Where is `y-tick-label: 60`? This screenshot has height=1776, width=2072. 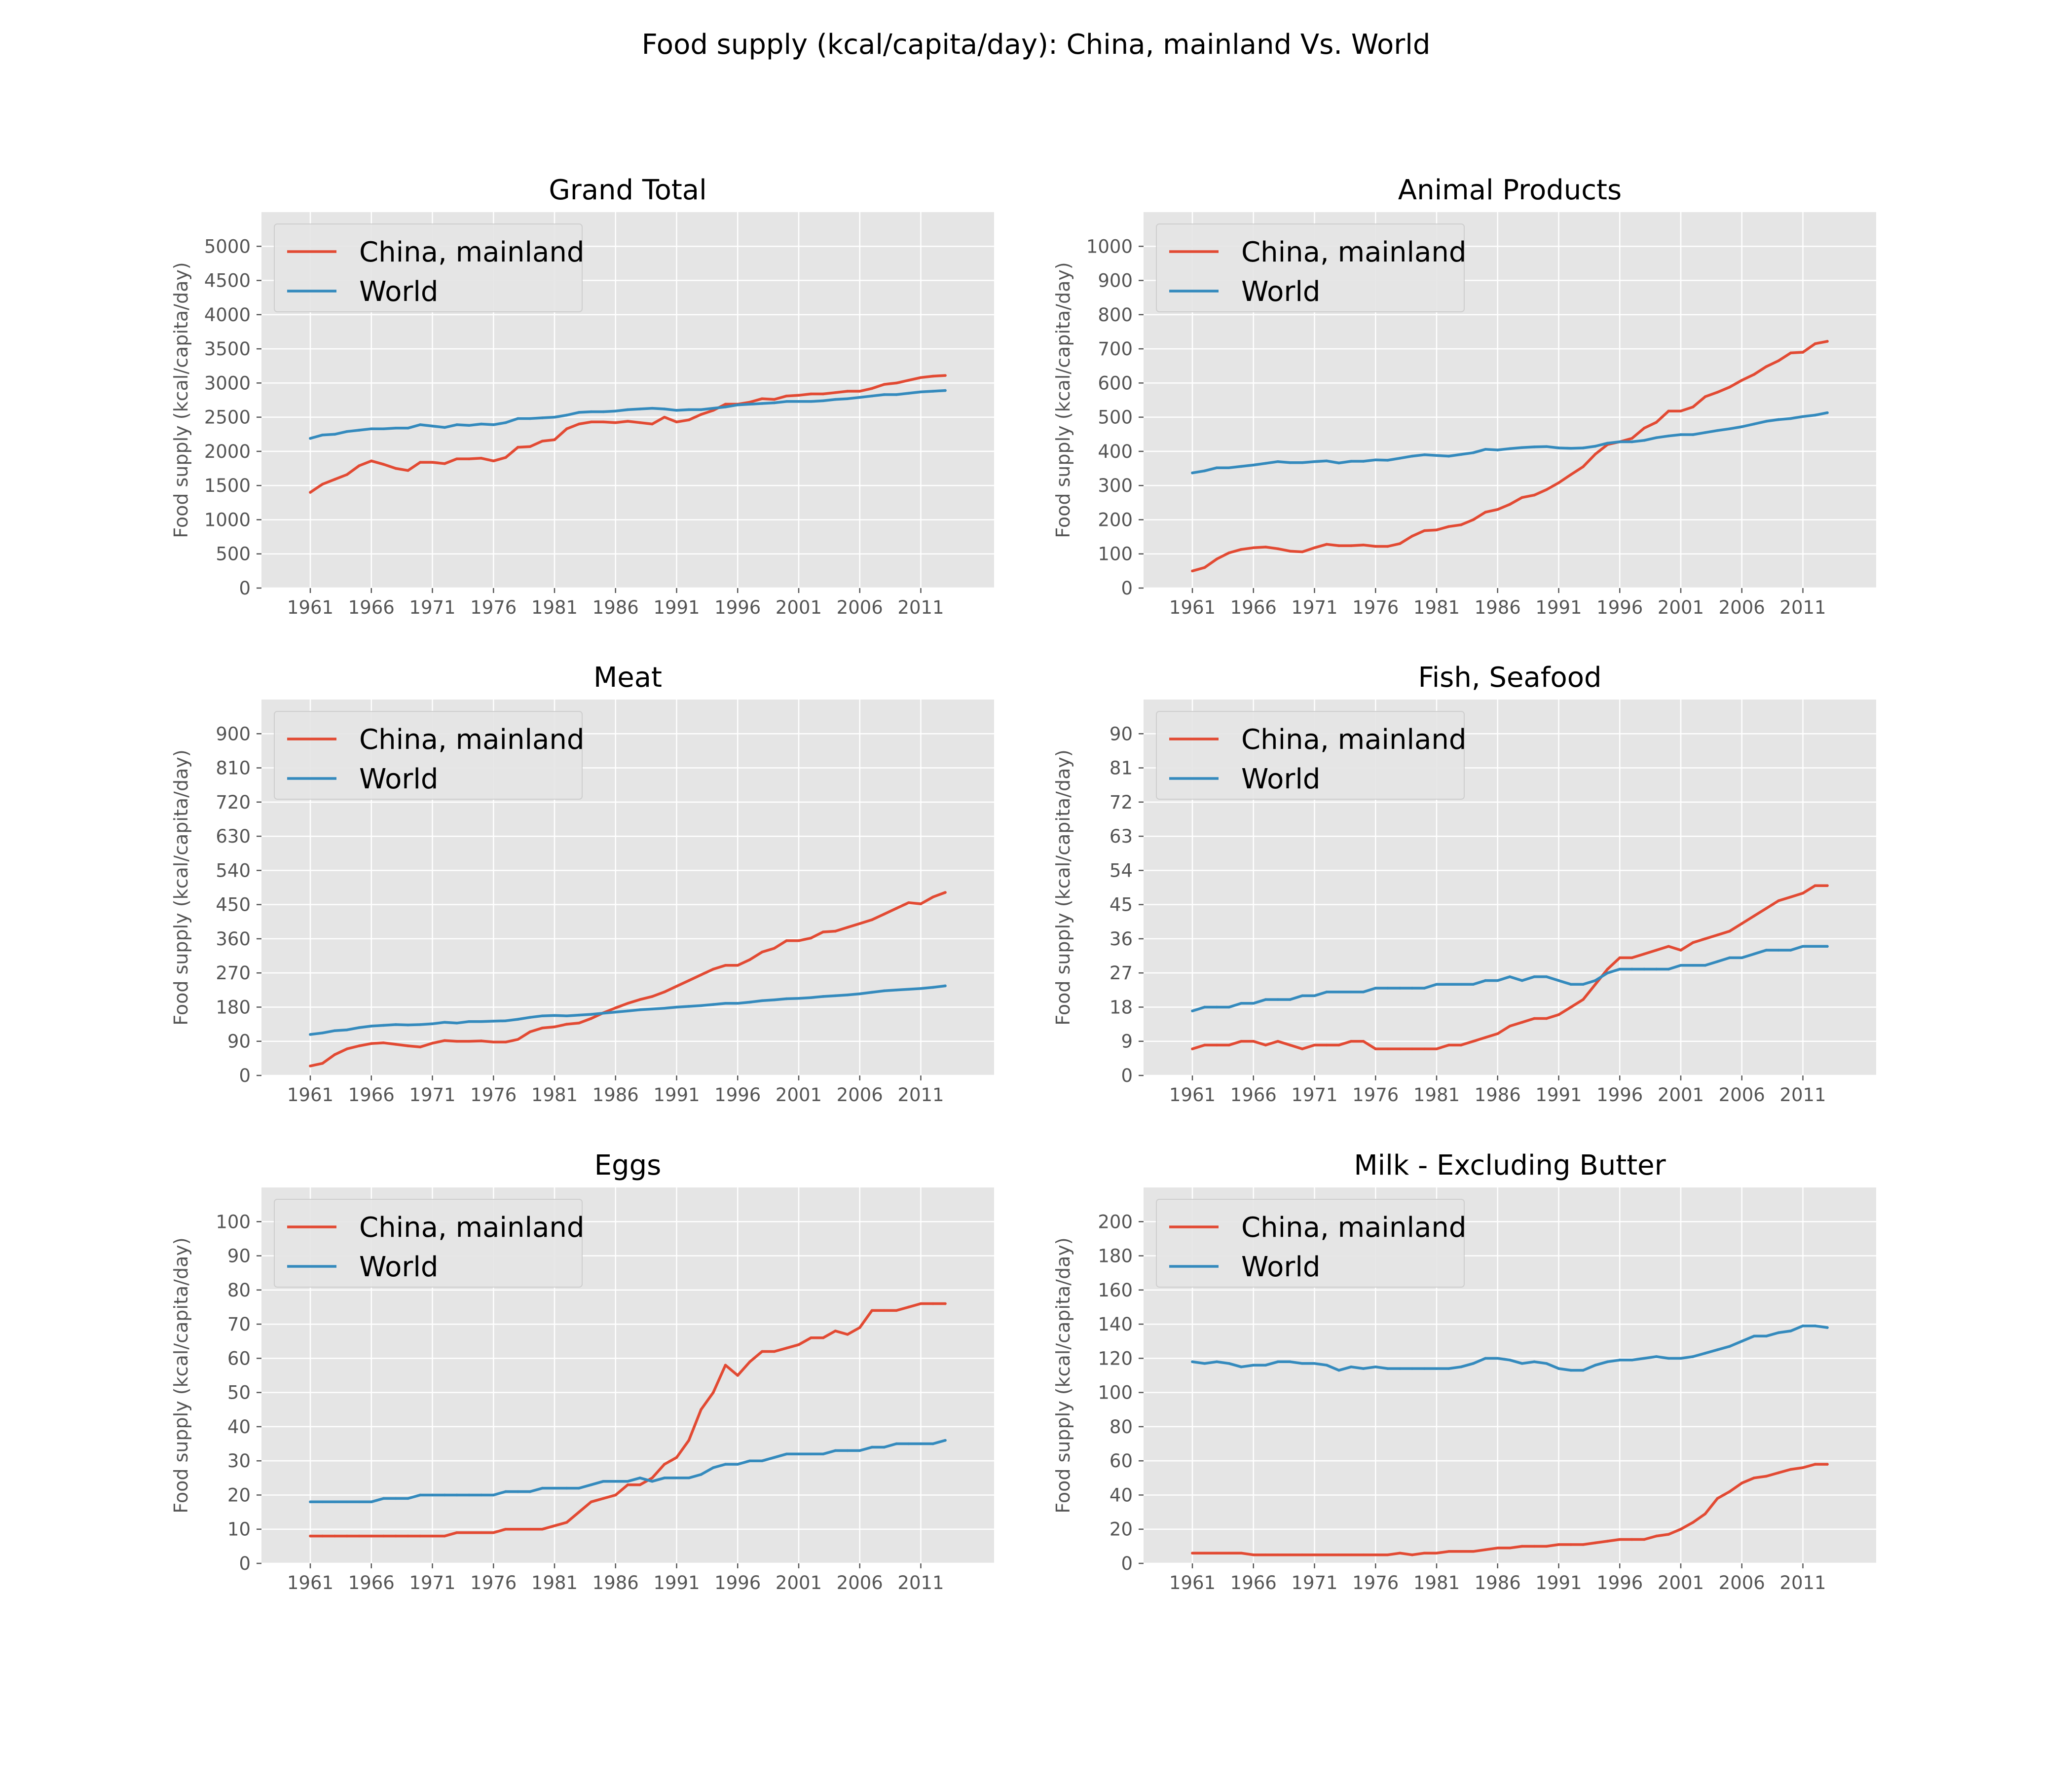 y-tick-label: 60 is located at coordinates (1121, 1461).